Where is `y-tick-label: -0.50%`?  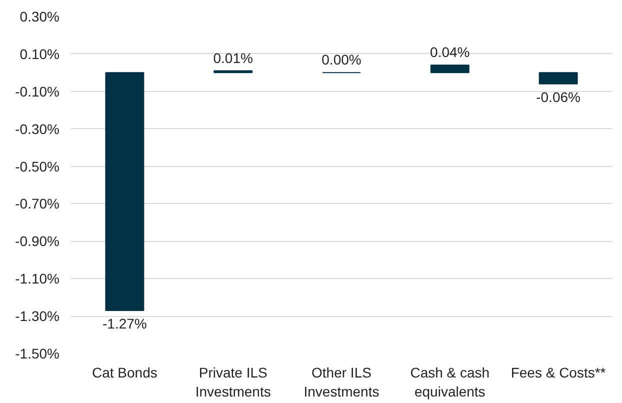 y-tick-label: -0.50% is located at coordinates (37, 166).